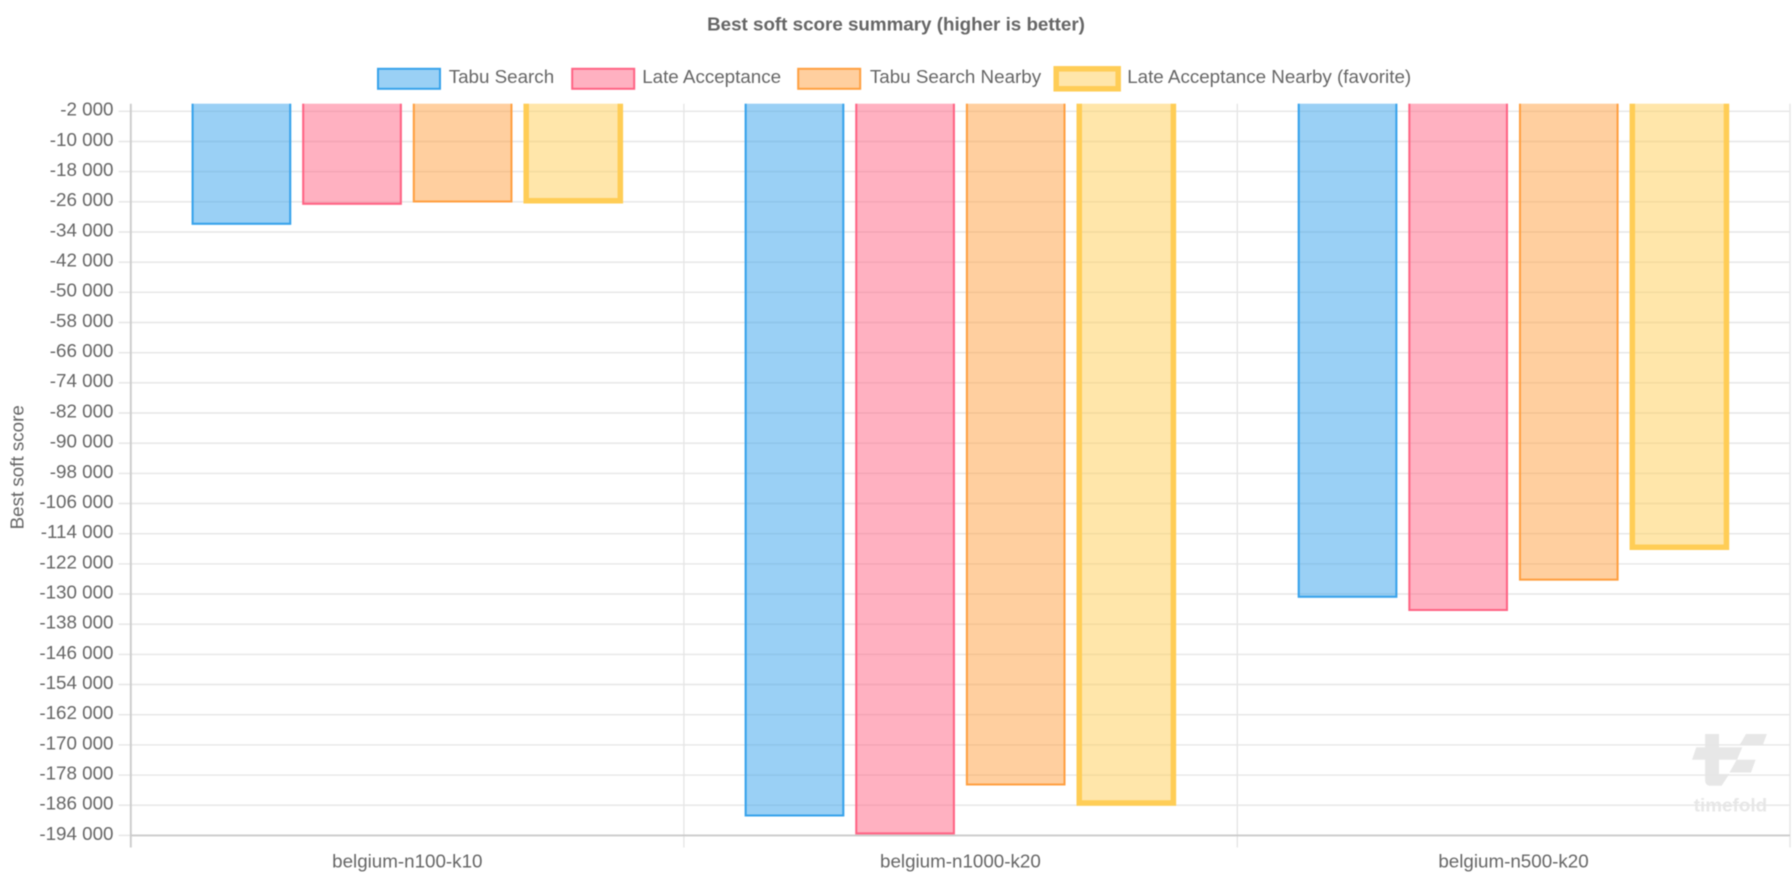  Describe the element at coordinates (82, 290) in the screenshot. I see `svg-text: -50 000` at that location.